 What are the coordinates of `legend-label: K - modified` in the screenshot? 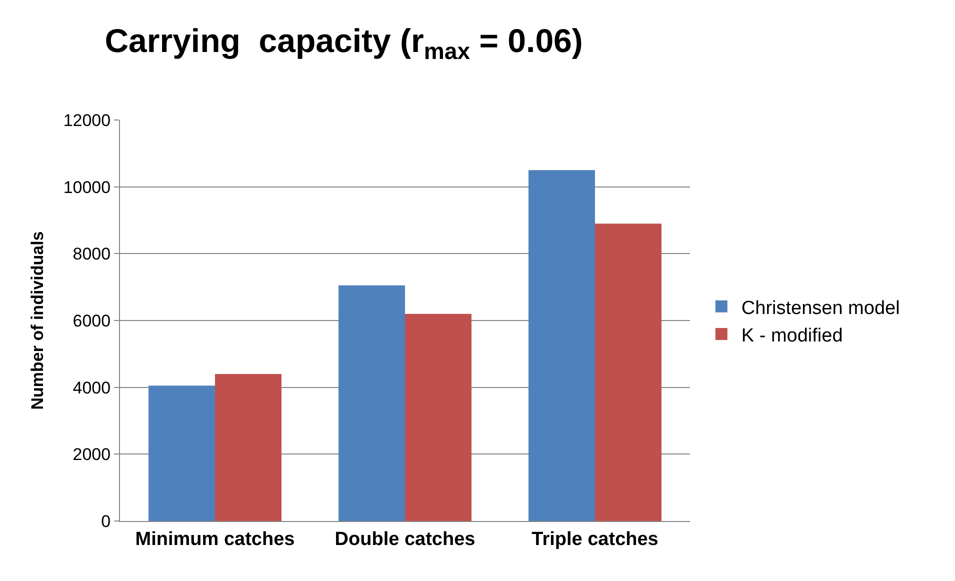 It's located at (792, 335).